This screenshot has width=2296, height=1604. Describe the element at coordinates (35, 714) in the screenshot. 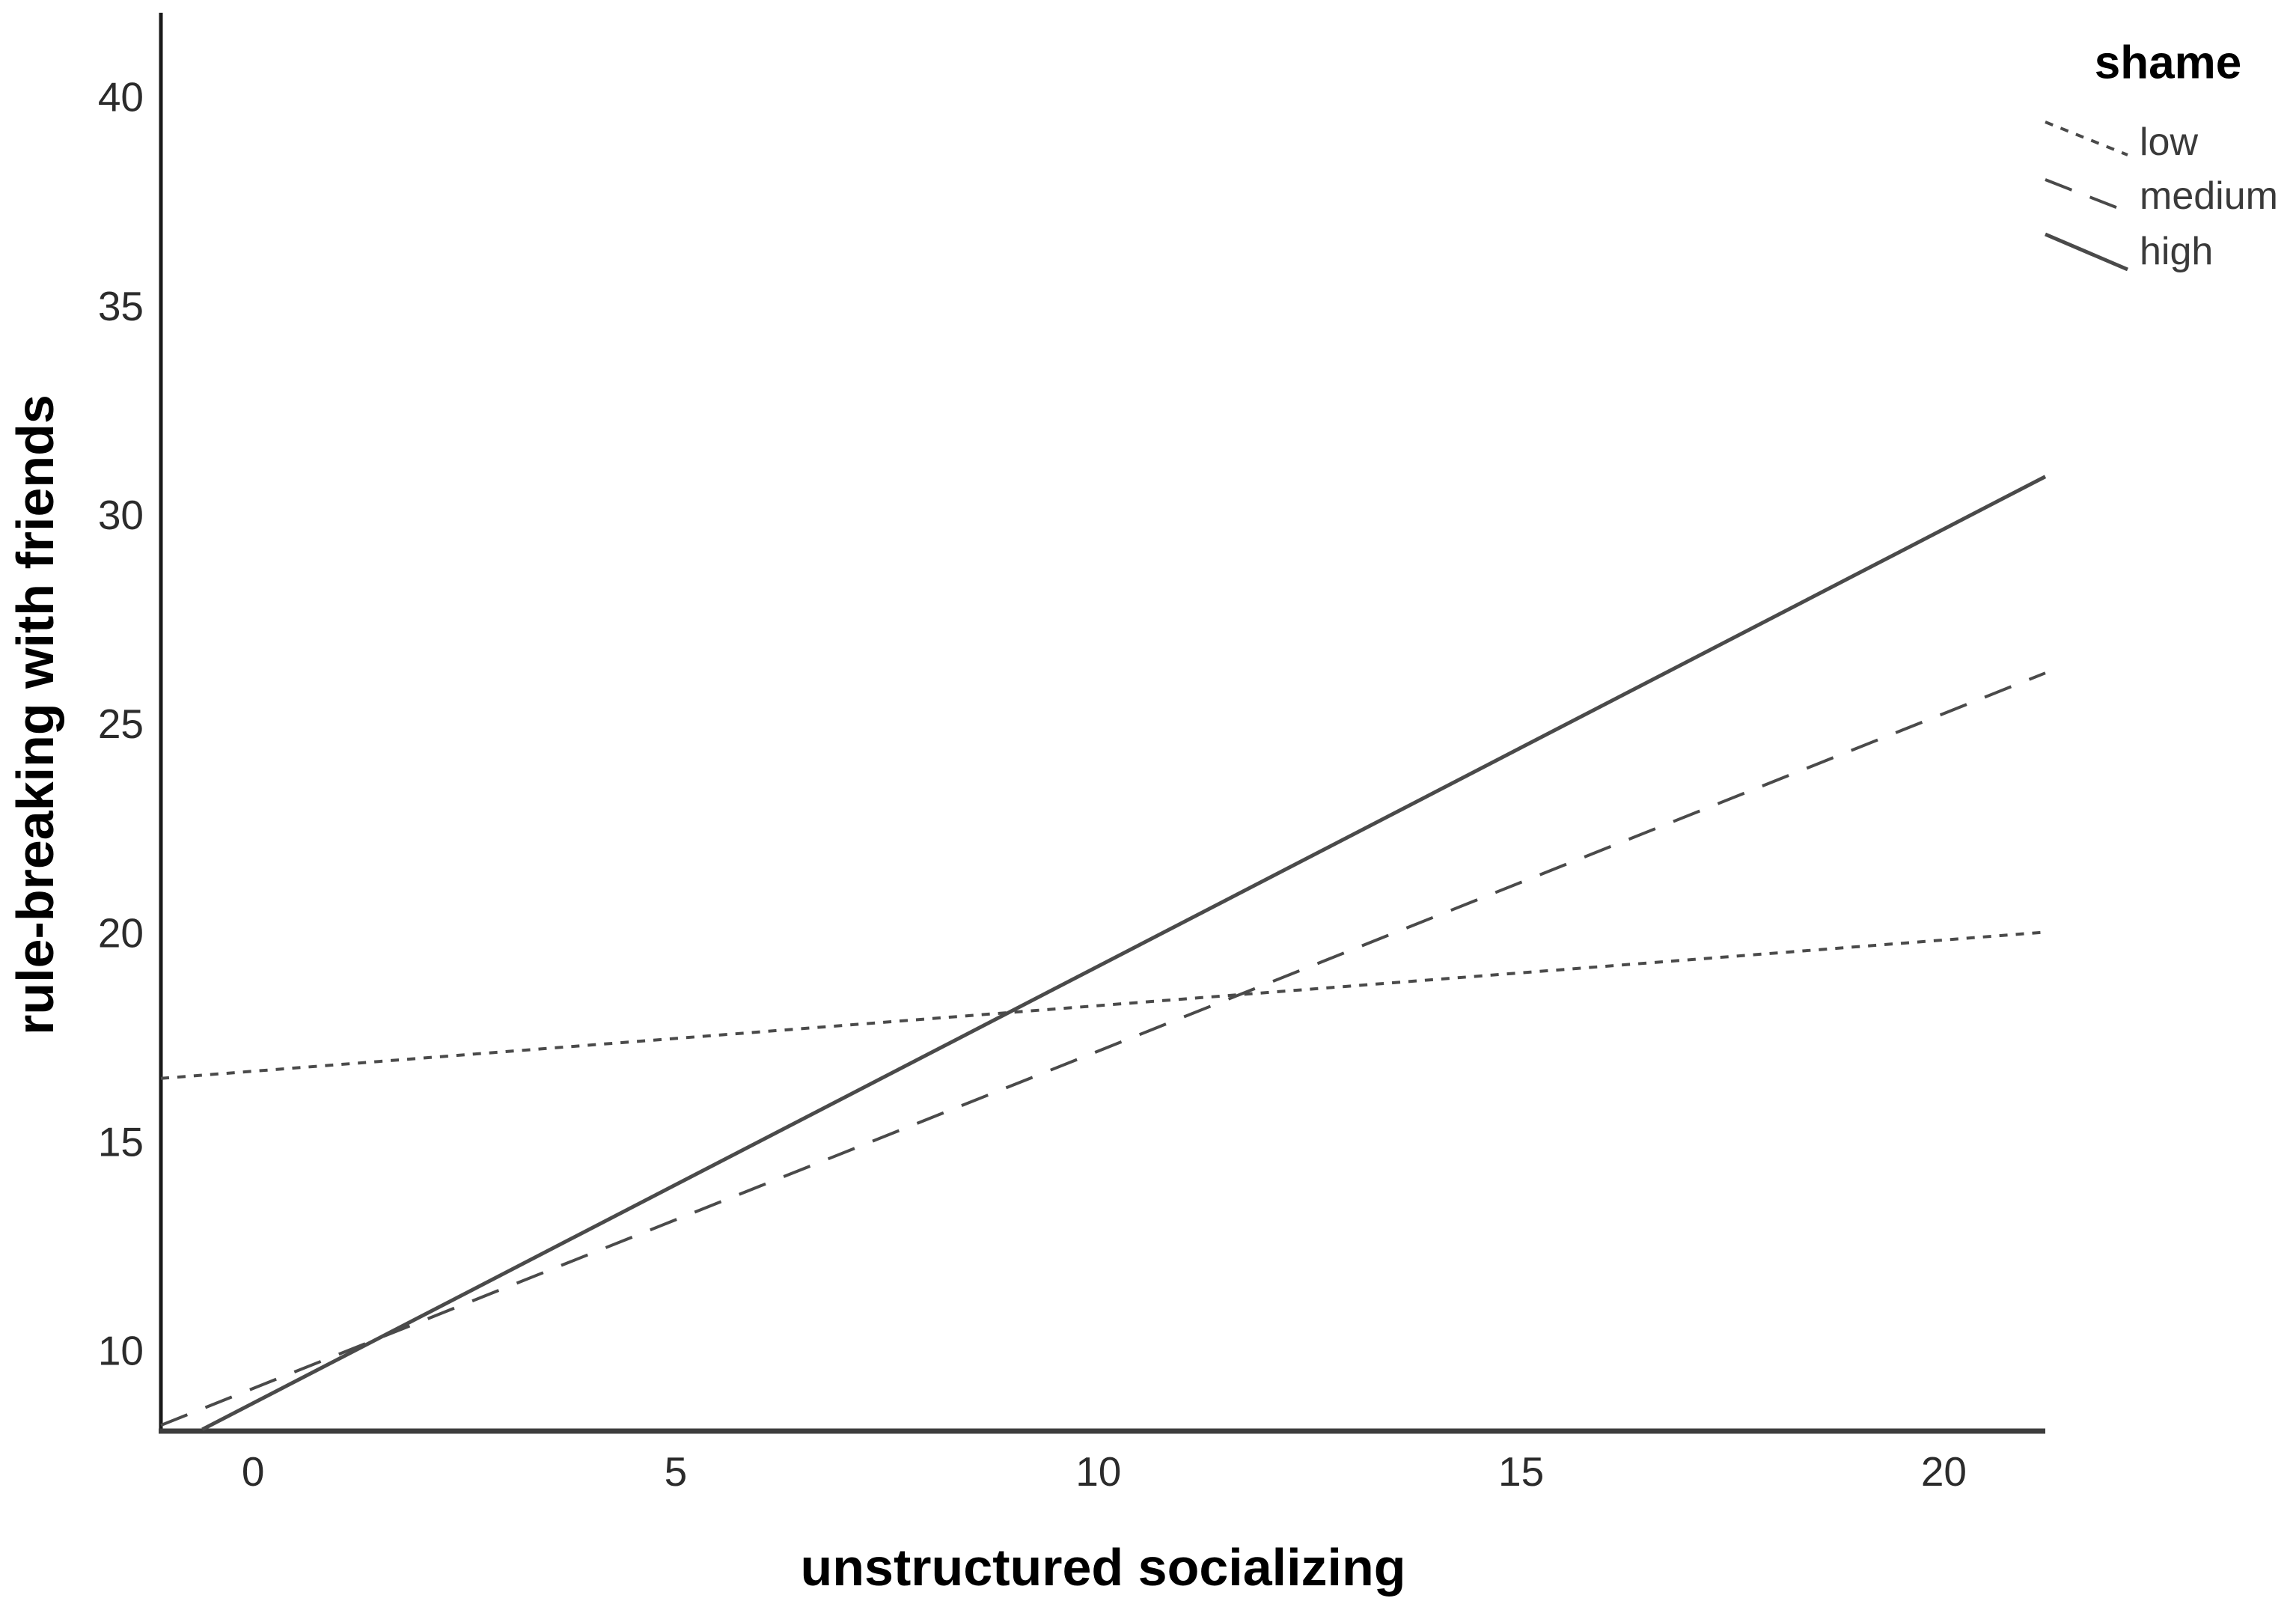

I see `y-axis-title: rule-breaking with friends` at that location.